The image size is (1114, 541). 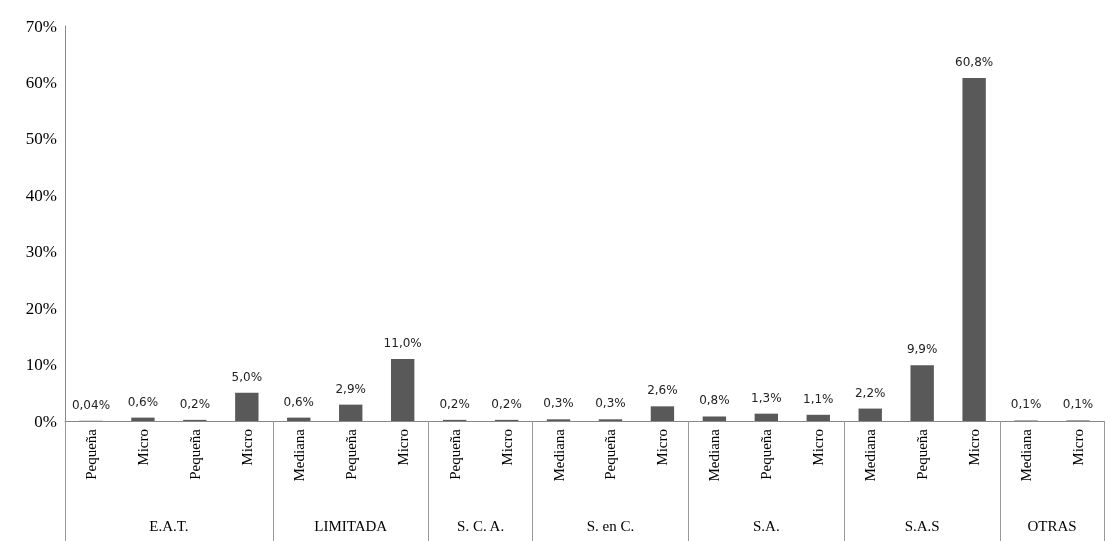 What do you see at coordinates (402, 342) in the screenshot?
I see `data-label: 11,0%` at bounding box center [402, 342].